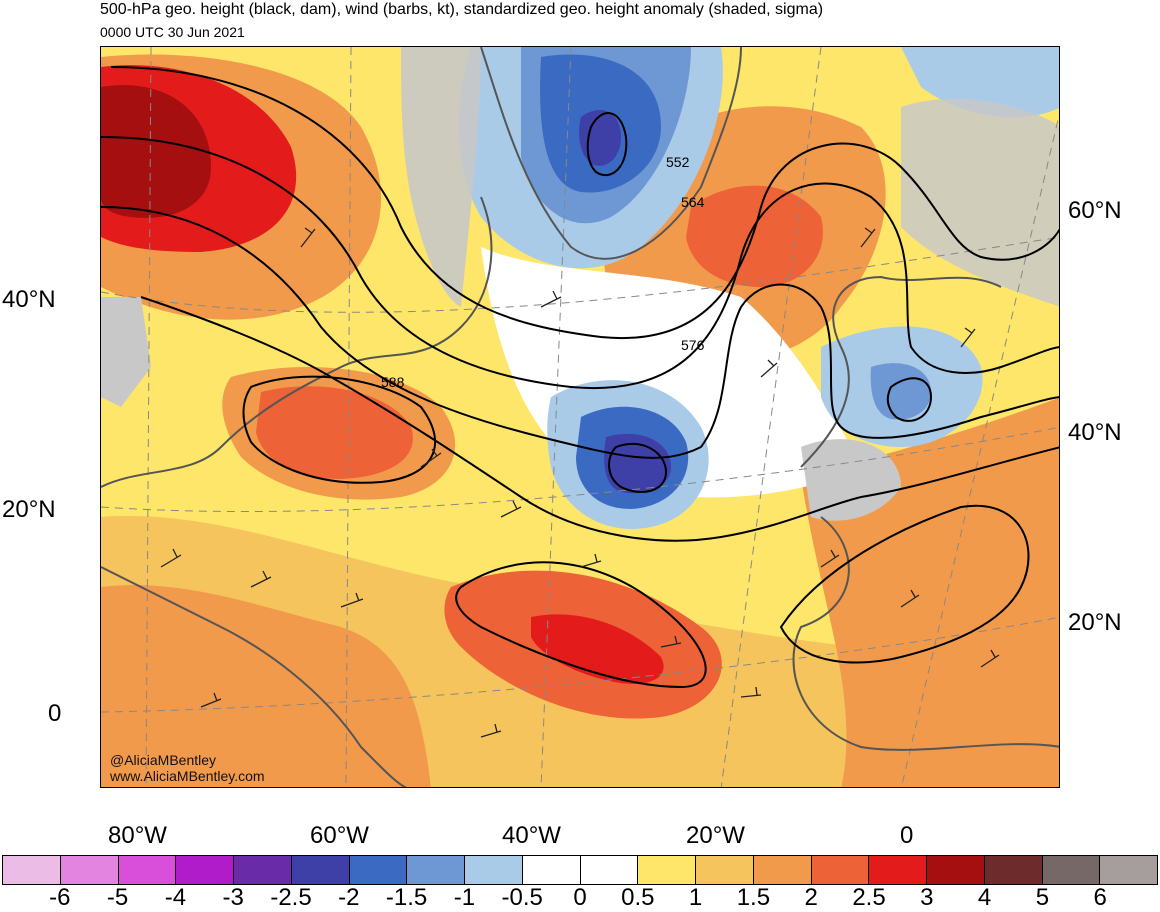 The width and height of the screenshot is (1160, 912). What do you see at coordinates (172, 32) in the screenshot?
I see `map-subtitle: 0000 UTC 30 Jun 2021` at bounding box center [172, 32].